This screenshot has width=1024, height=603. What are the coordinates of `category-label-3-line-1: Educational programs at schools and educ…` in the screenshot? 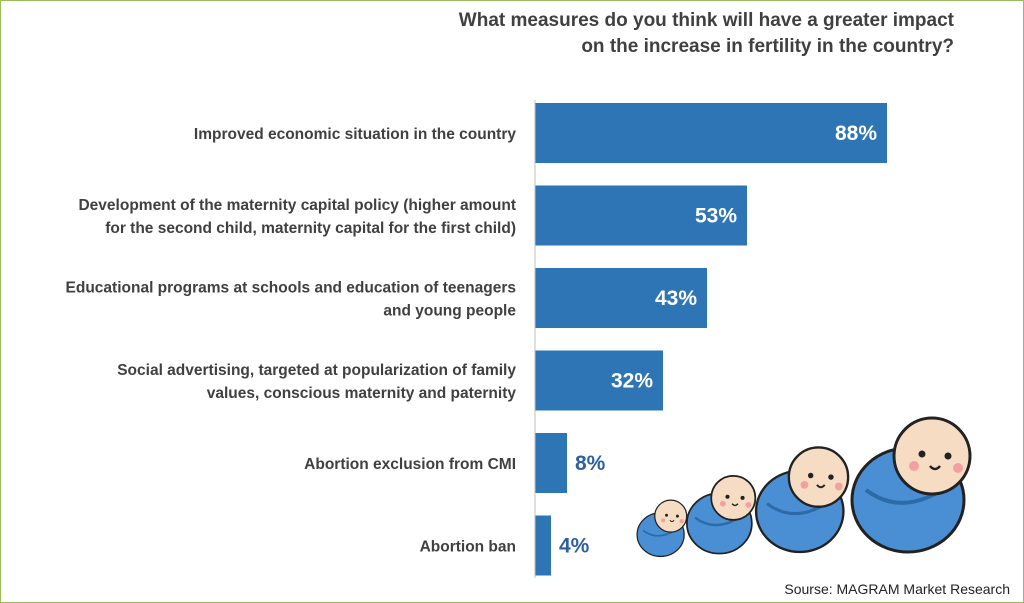 It's located at (291, 288).